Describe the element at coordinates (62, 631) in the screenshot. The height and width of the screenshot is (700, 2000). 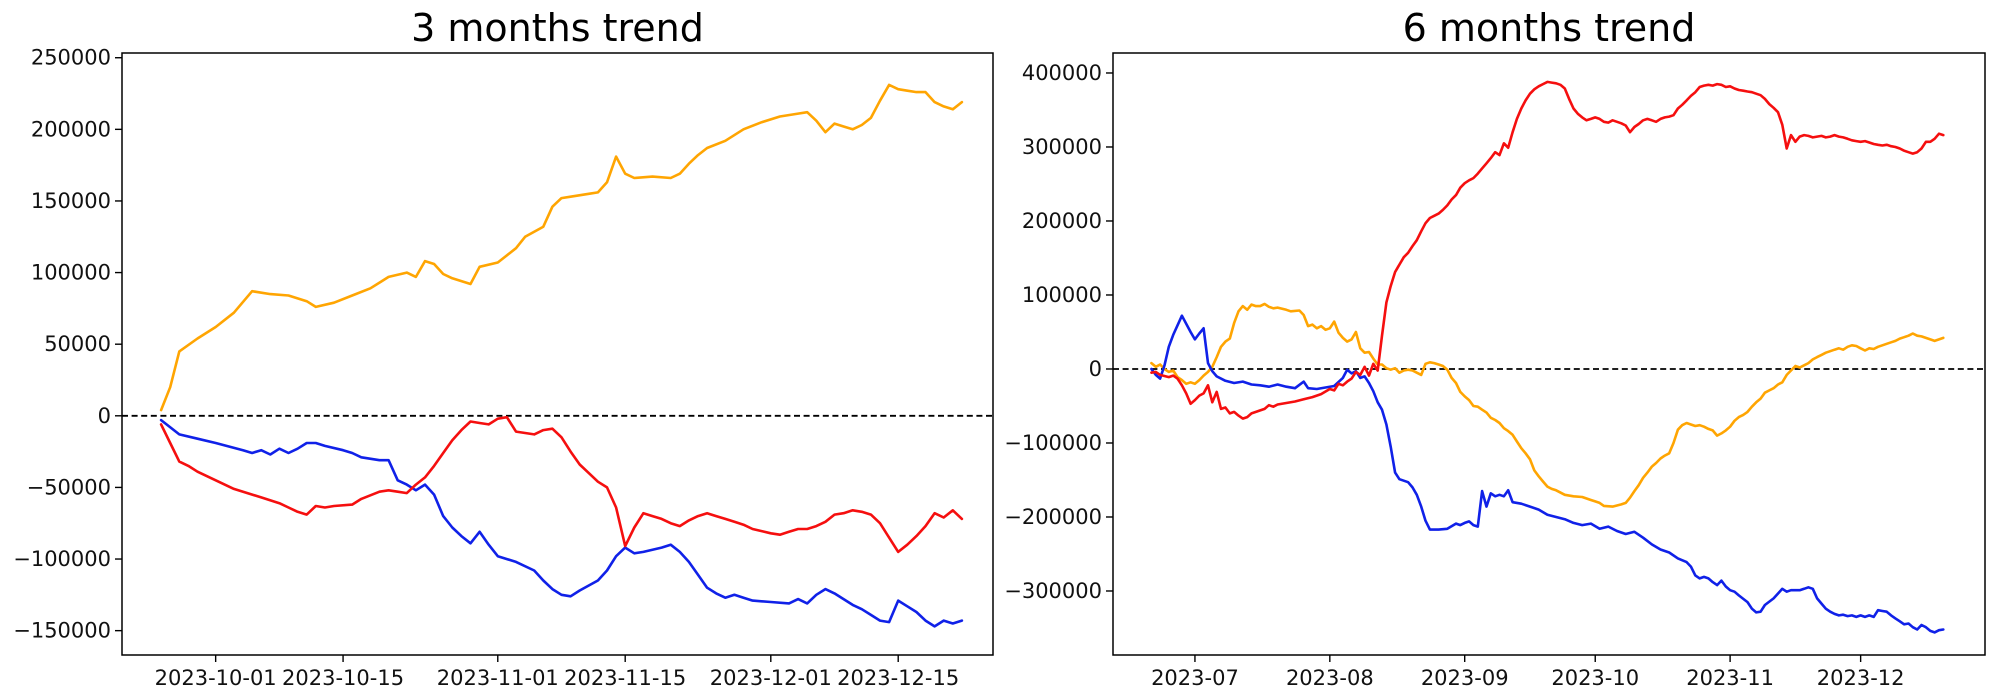
I see `y-tick-label: −150000` at that location.